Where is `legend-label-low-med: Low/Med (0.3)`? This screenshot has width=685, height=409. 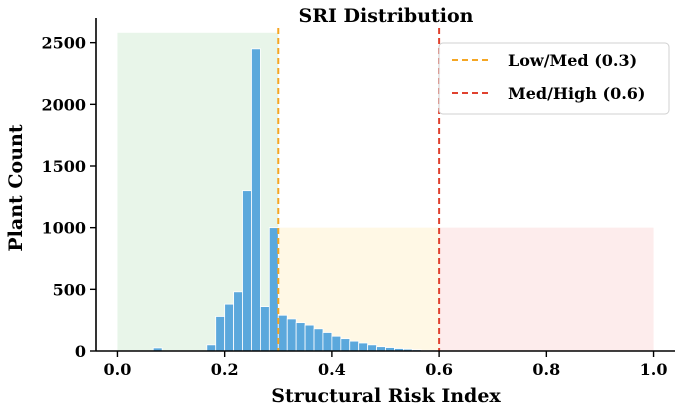
legend-label-low-med: Low/Med (0.3) is located at coordinates (572, 60).